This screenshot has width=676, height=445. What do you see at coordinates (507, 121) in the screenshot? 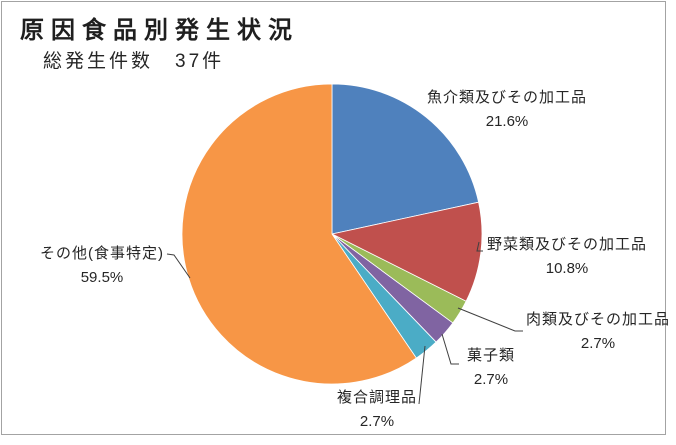
I see `slice-percent-text: 21.6%` at bounding box center [507, 121].